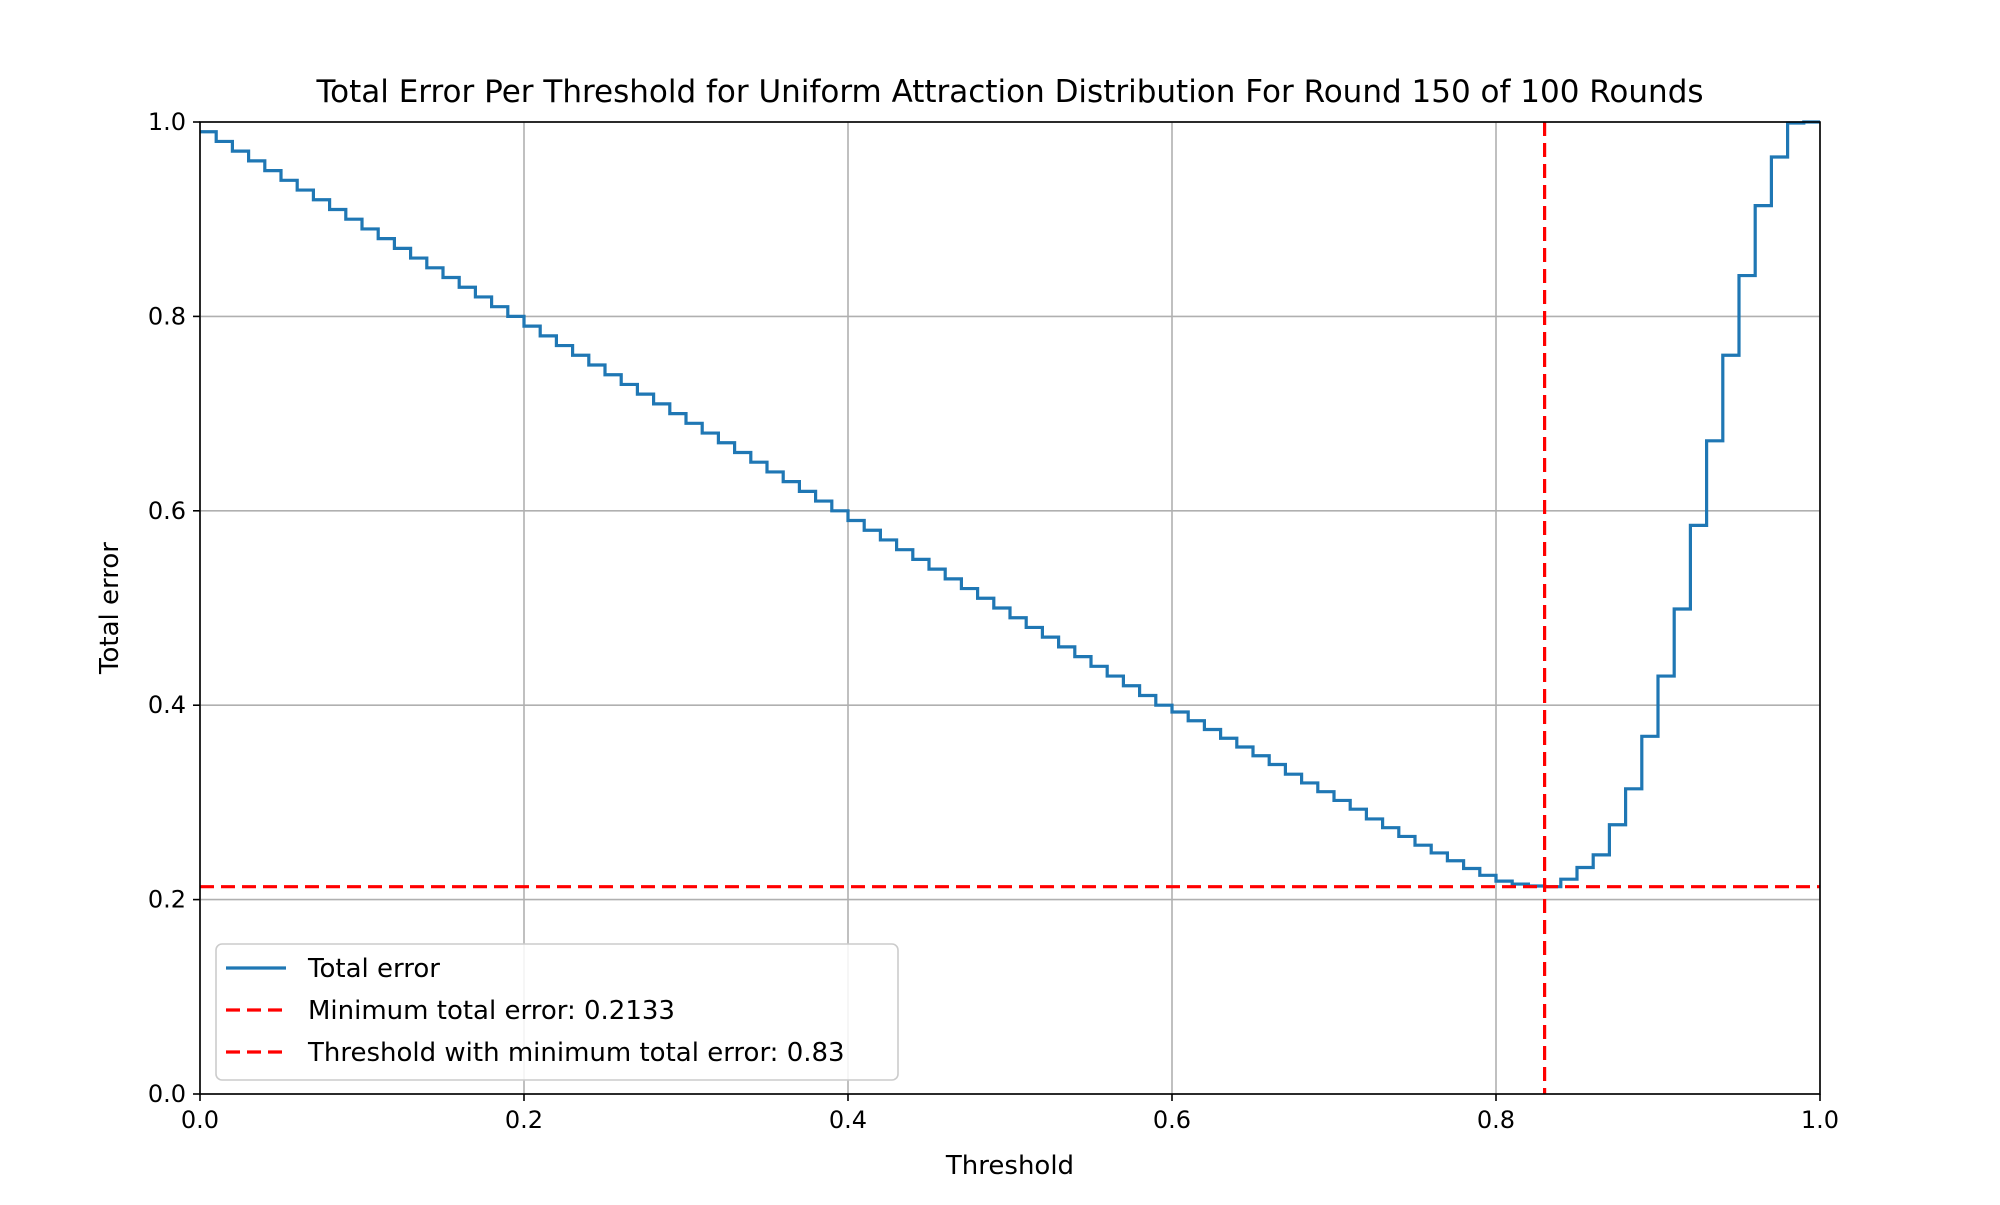 This screenshot has width=2000, height=1205. Describe the element at coordinates (491, 1011) in the screenshot. I see `legend-label: Minimum total error: 0.2133` at that location.